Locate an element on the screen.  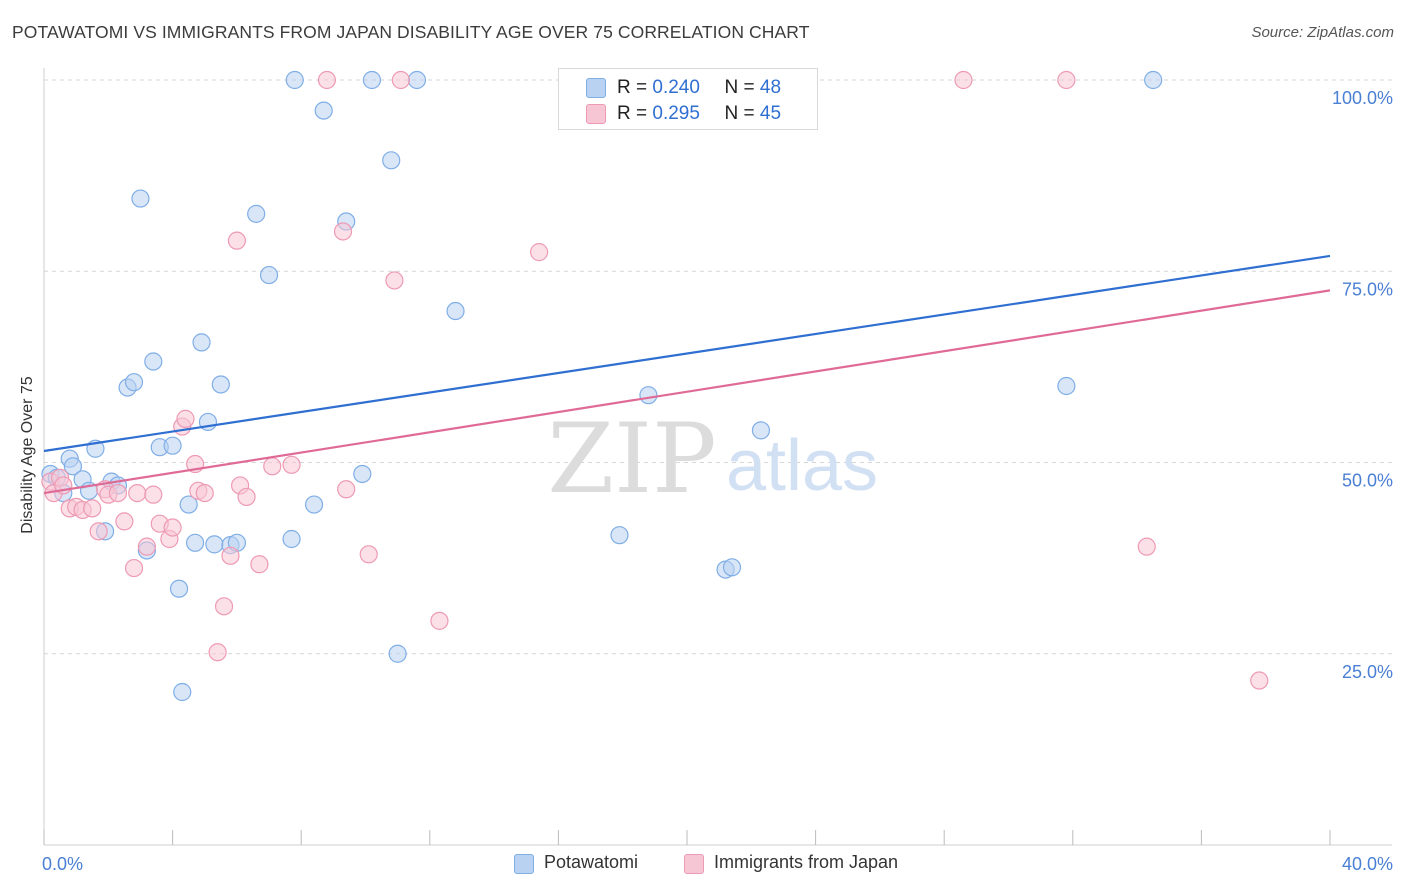
x-tick-label: 40.0% is located at coordinates (1367, 864).